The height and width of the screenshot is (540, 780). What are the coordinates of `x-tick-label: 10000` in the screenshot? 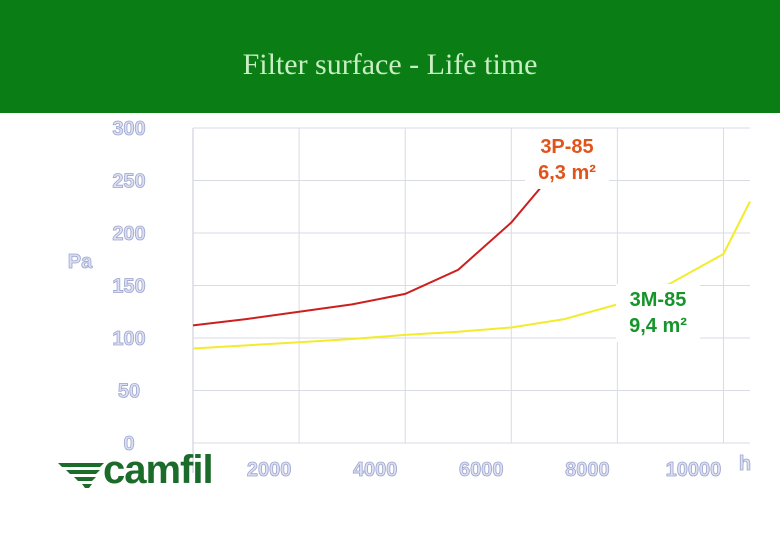 It's located at (694, 470).